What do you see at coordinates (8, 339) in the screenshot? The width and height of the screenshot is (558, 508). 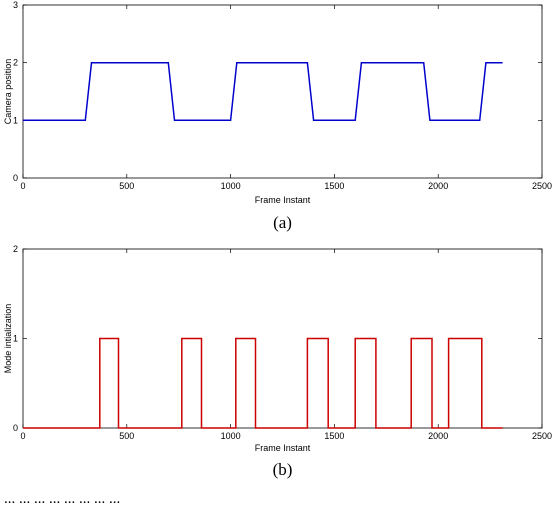 I see `y-axis-label-2: Mode intialization` at bounding box center [8, 339].